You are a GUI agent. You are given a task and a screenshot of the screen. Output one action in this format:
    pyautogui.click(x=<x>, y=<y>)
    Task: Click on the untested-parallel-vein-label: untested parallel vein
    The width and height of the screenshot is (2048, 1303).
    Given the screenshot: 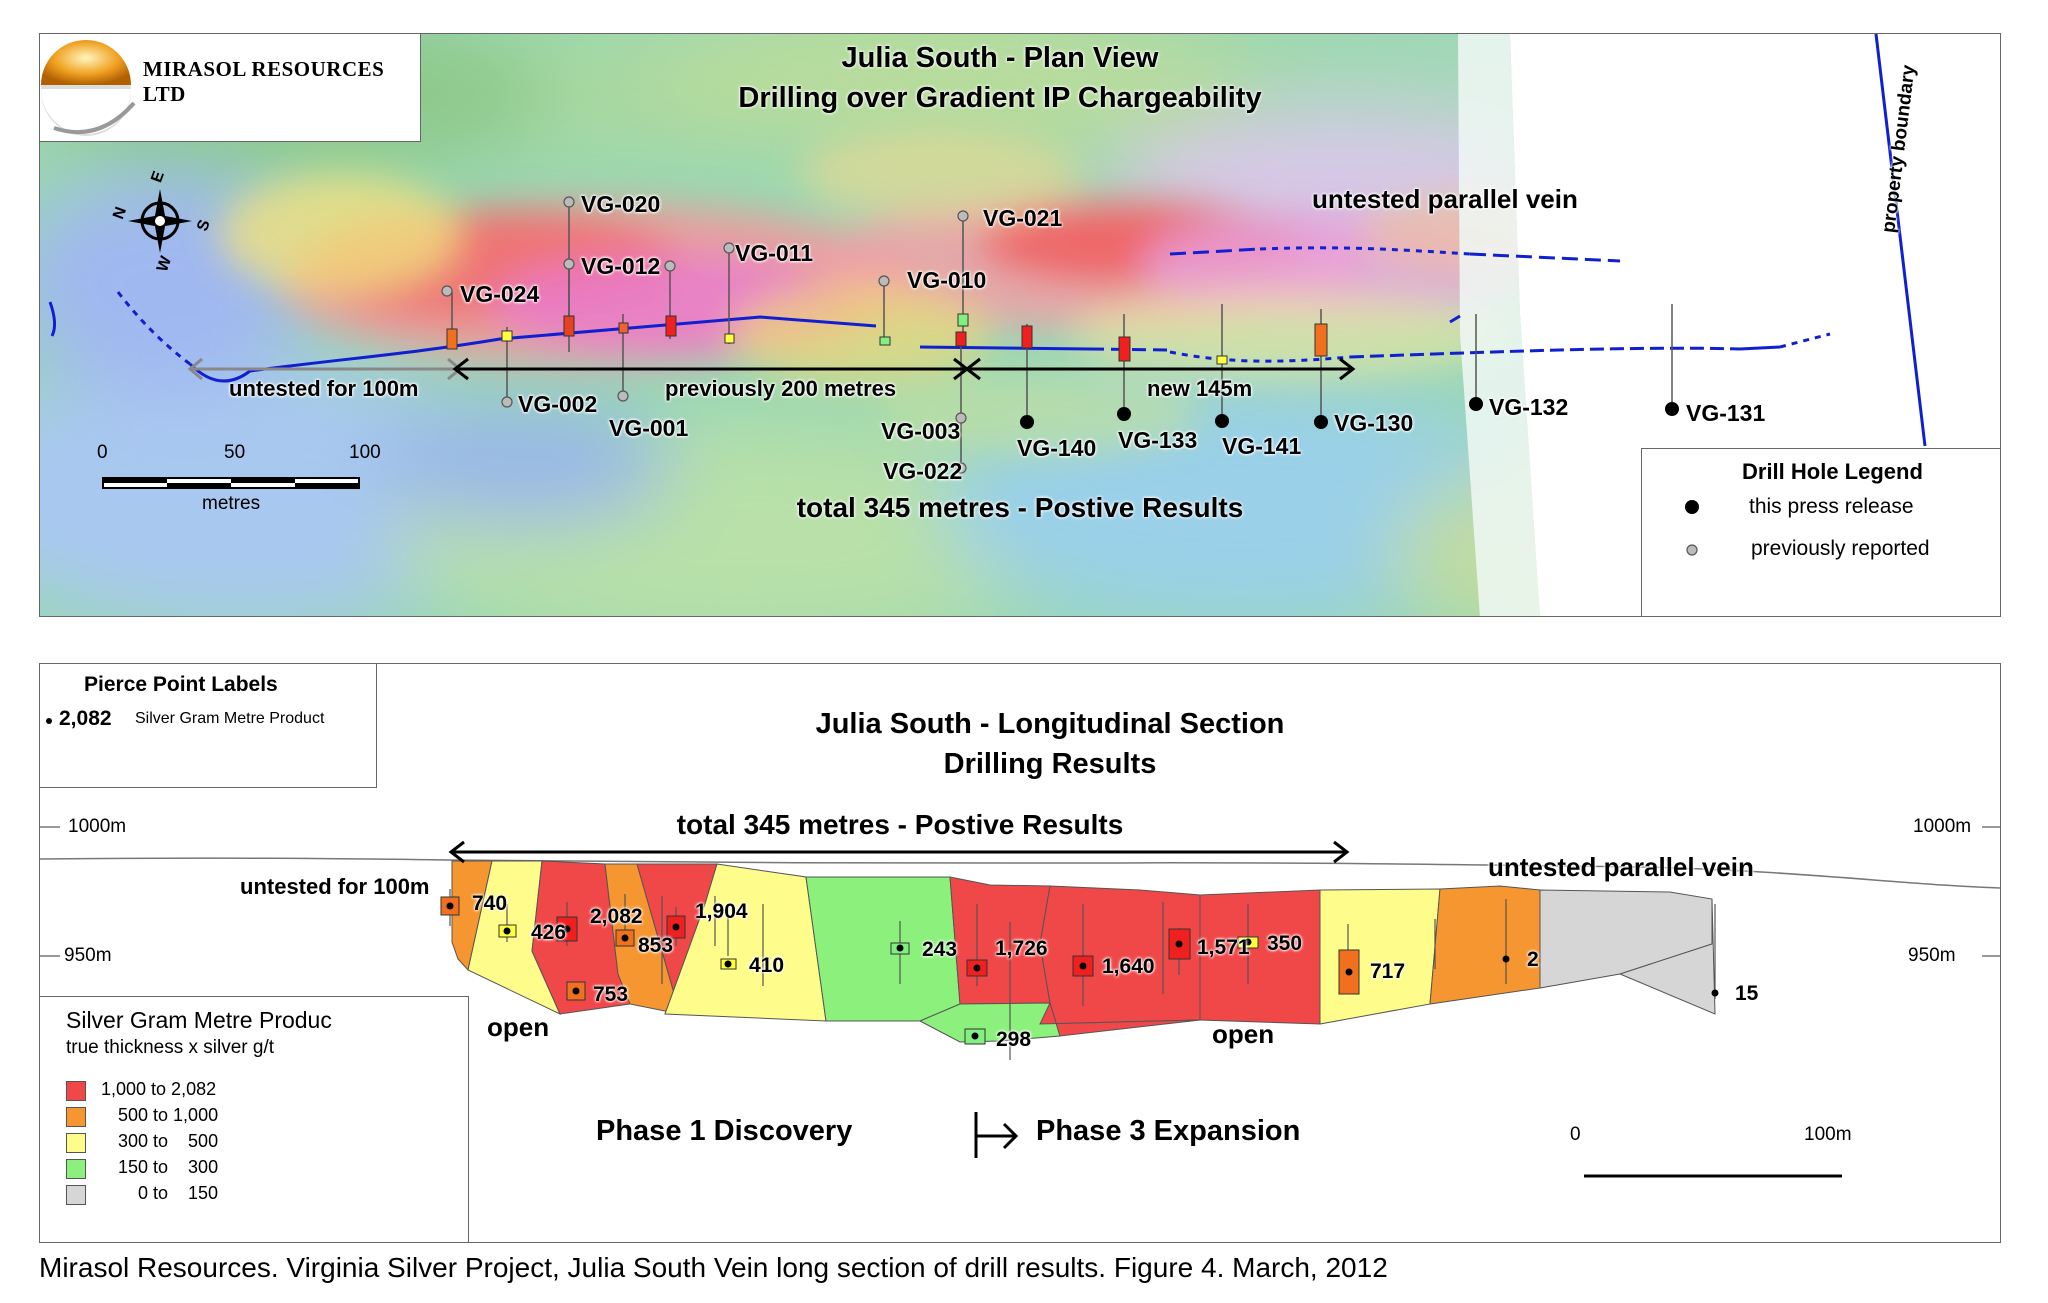 What is the action you would take?
    pyautogui.click(x=1445, y=199)
    